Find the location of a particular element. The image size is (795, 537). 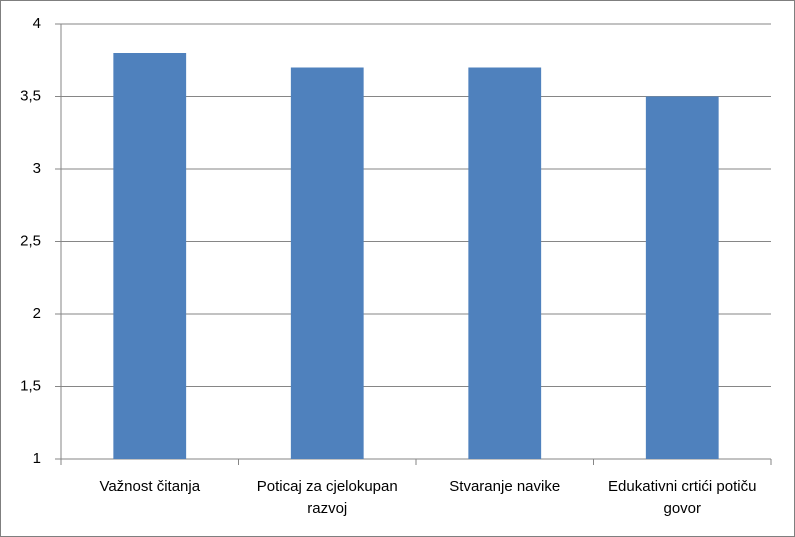

y-tick-label: 4 is located at coordinates (37, 23).